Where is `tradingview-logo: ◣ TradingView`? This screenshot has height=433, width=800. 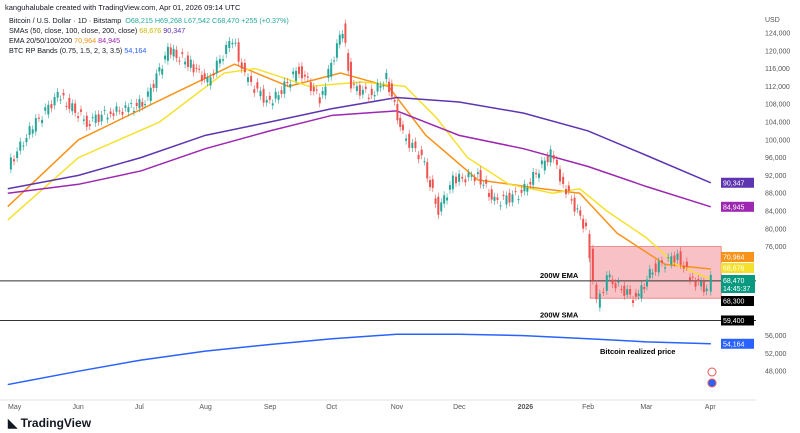
tradingview-logo: ◣ TradingView is located at coordinates (49, 423).